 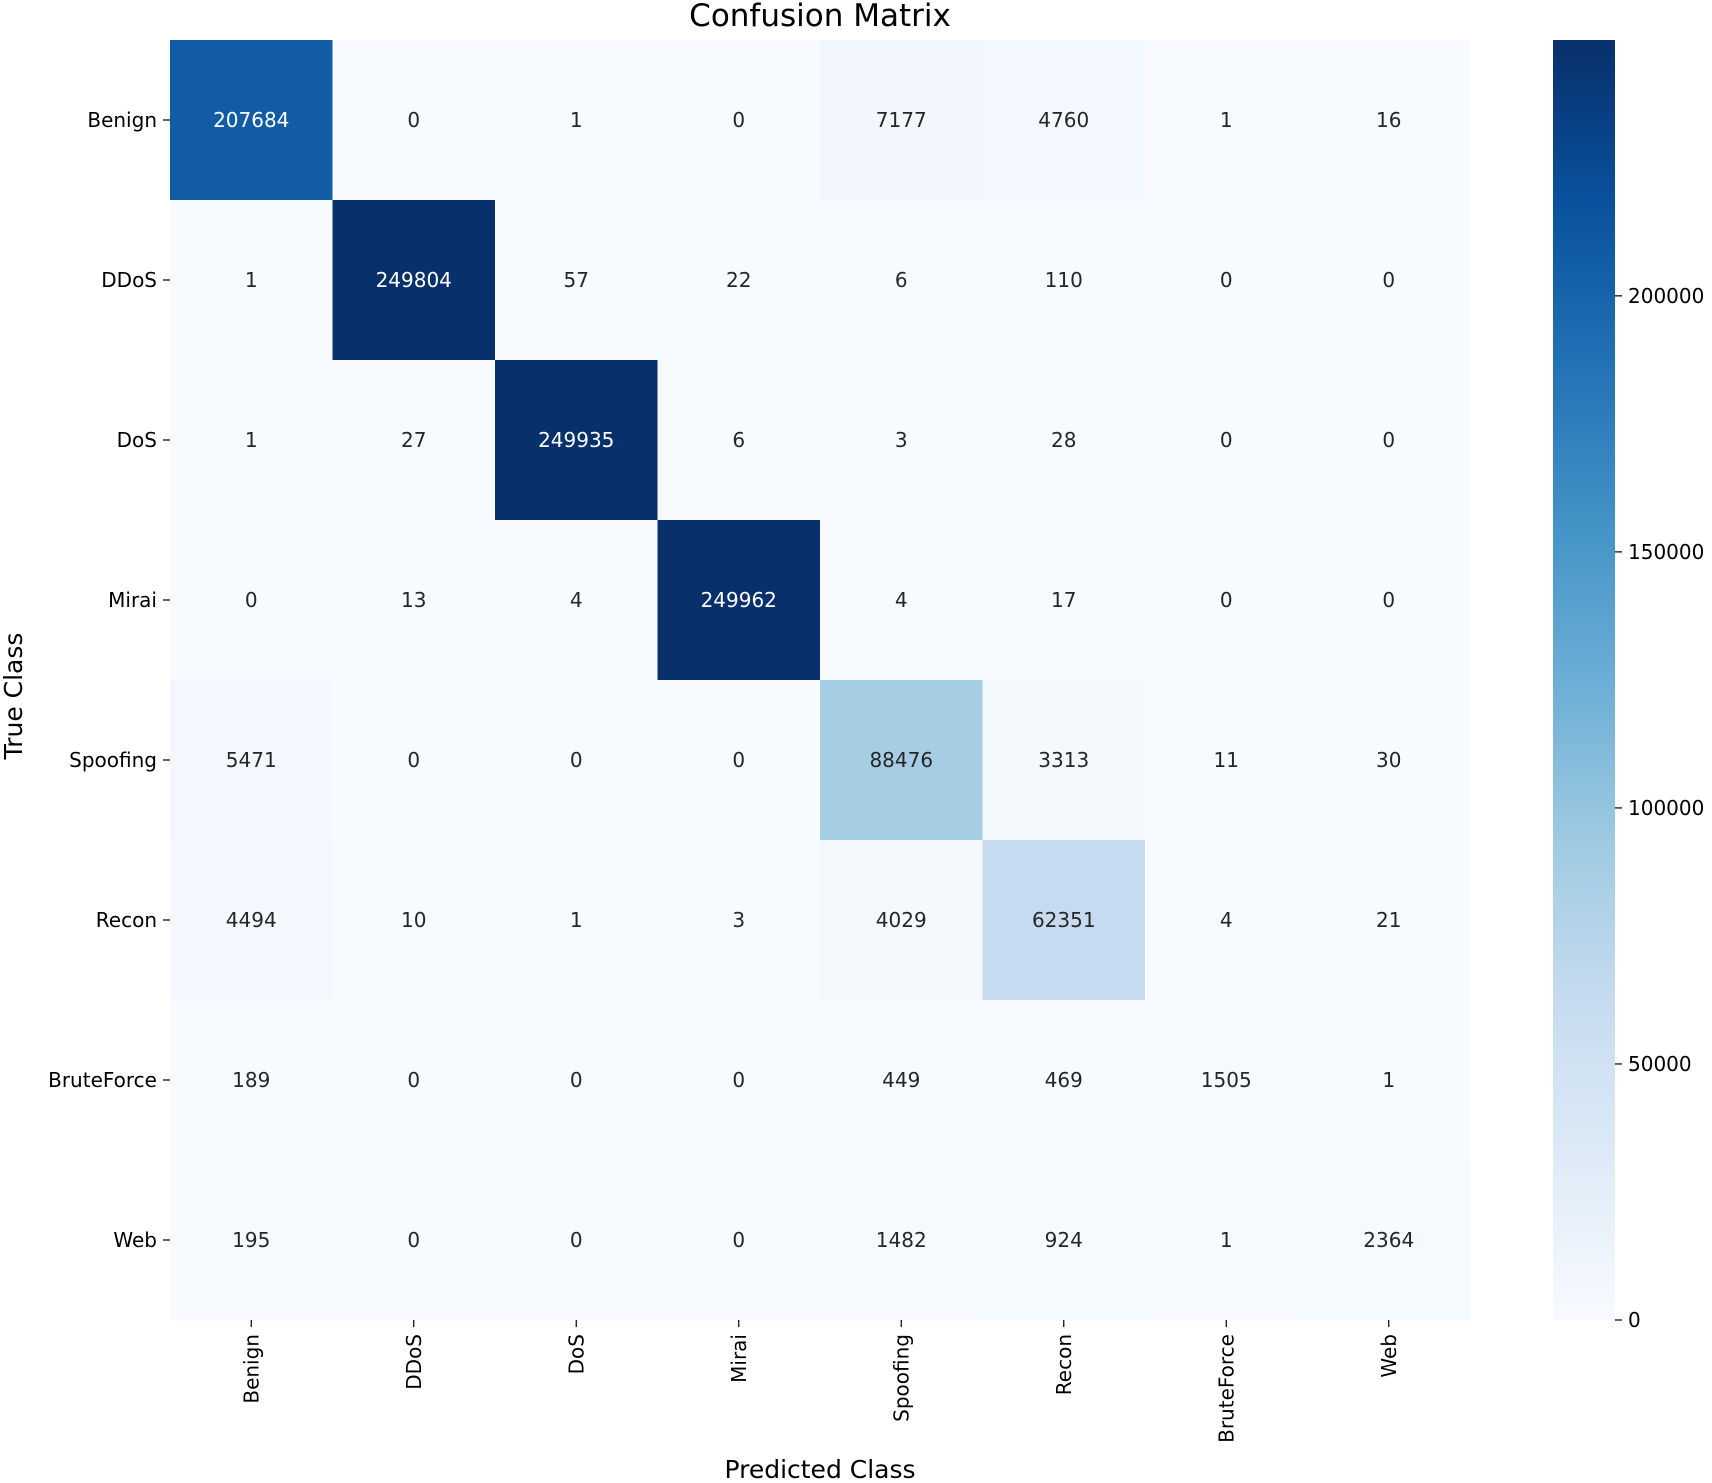 I want to click on cell-value: 88476, so click(x=901, y=760).